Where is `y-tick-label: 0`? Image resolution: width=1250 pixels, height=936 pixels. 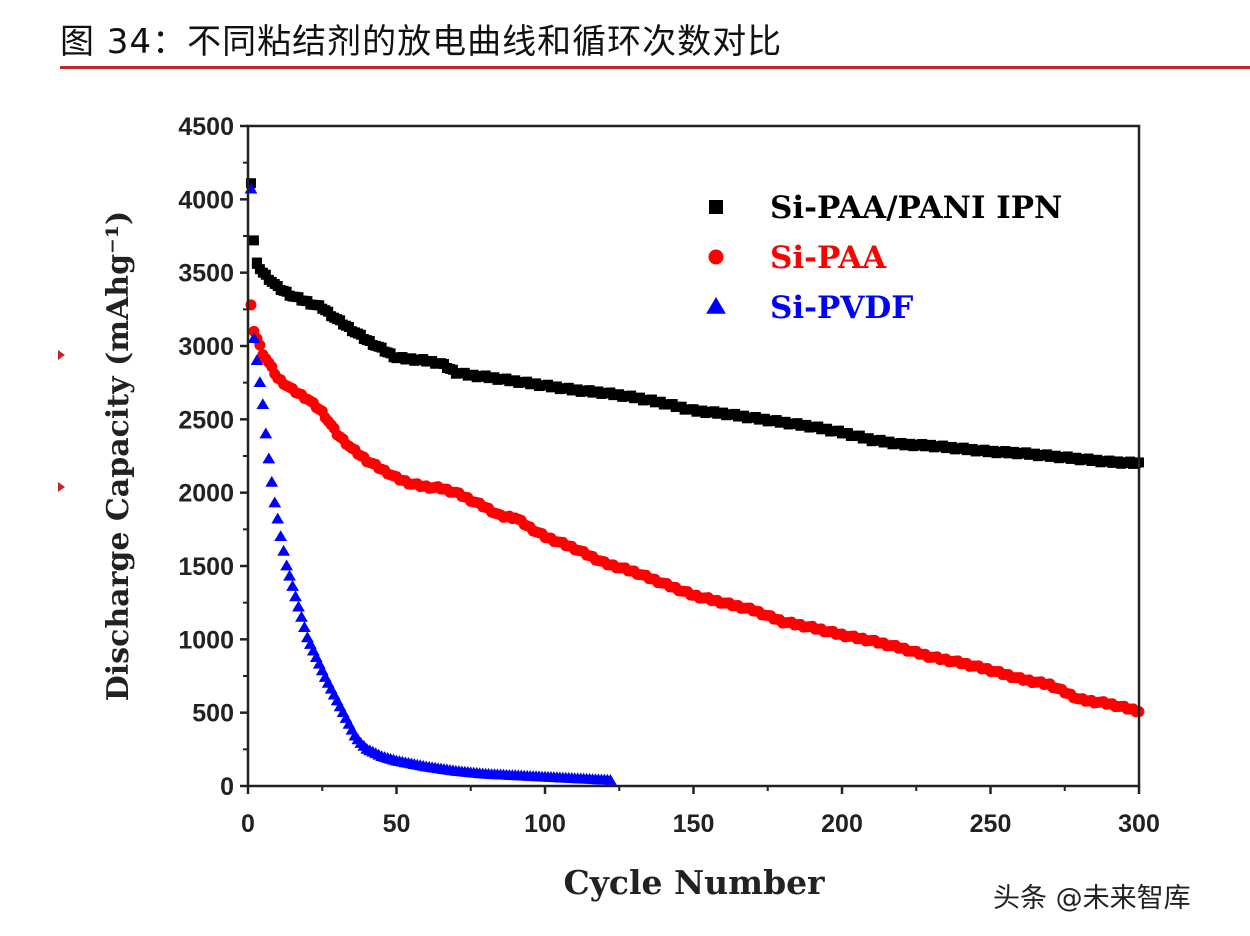 y-tick-label: 0 is located at coordinates (227, 787).